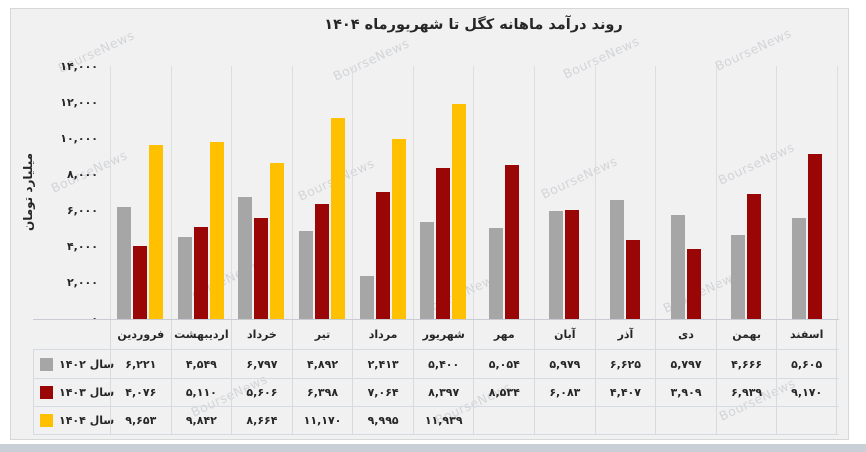  What do you see at coordinates (28, 192) in the screenshot?
I see `y-axis-title: میلیارد تومان` at bounding box center [28, 192].